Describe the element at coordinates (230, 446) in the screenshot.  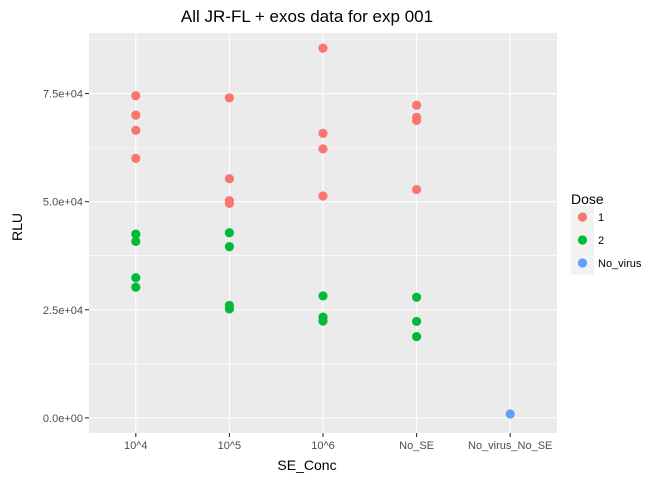
I see `x-tick-label: 10^5` at that location.